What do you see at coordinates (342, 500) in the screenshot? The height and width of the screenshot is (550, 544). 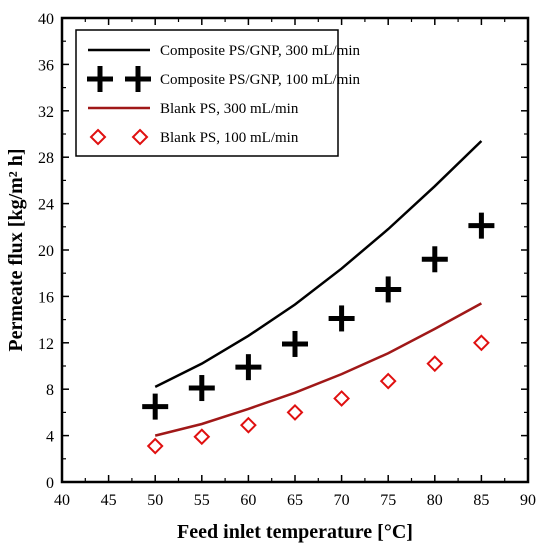 I see `x-tick-label: 70` at bounding box center [342, 500].